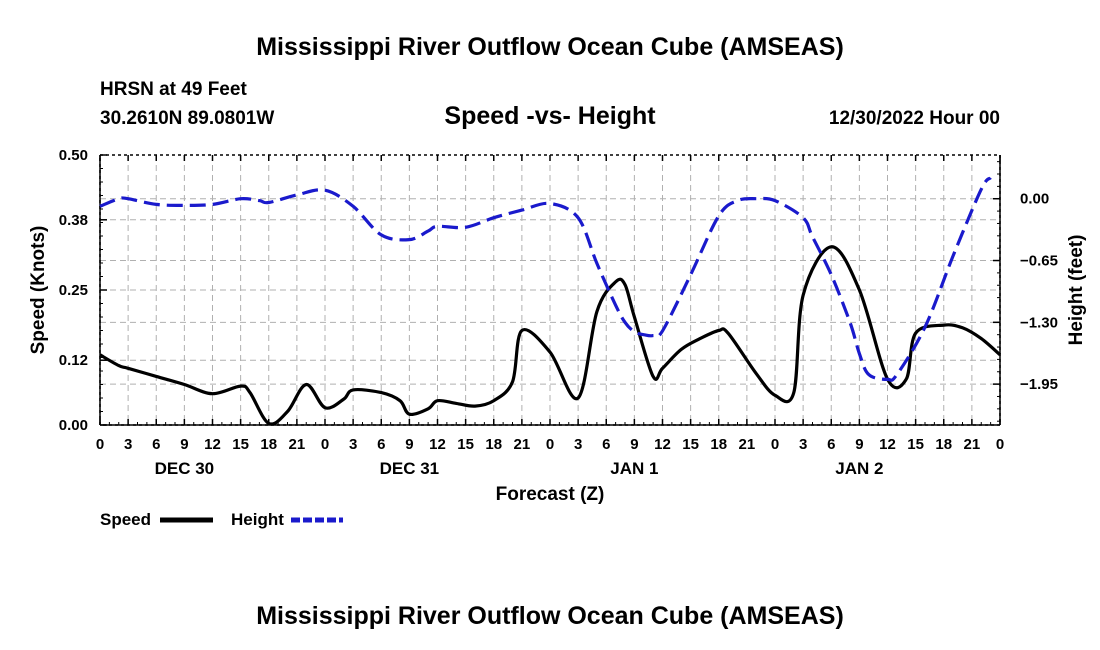 This screenshot has width=1100, height=650. What do you see at coordinates (1034, 199) in the screenshot?
I see `y2-tick-label: 0.00` at bounding box center [1034, 199].